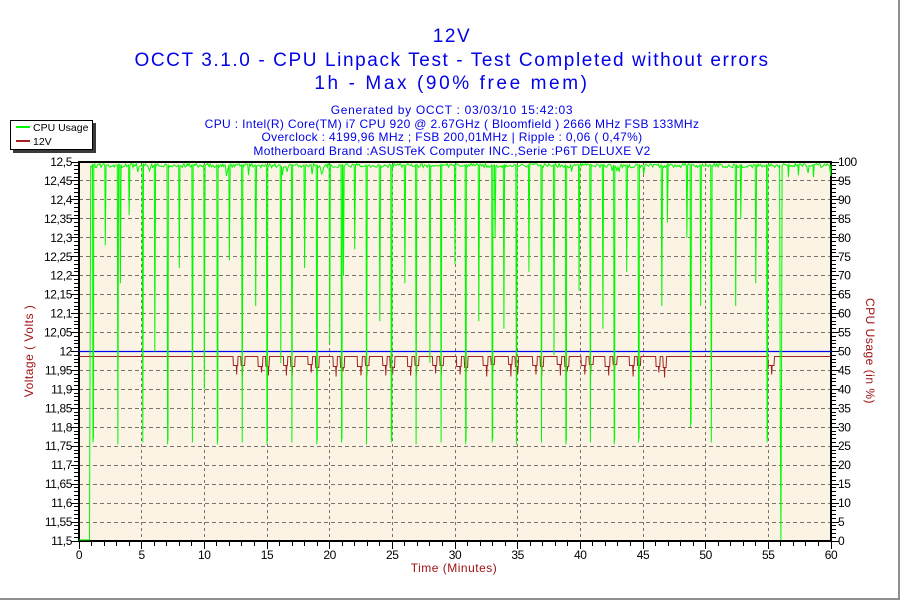 This screenshot has width=900, height=600. Describe the element at coordinates (62, 427) in the screenshot. I see `svg-text: 11,8` at that location.